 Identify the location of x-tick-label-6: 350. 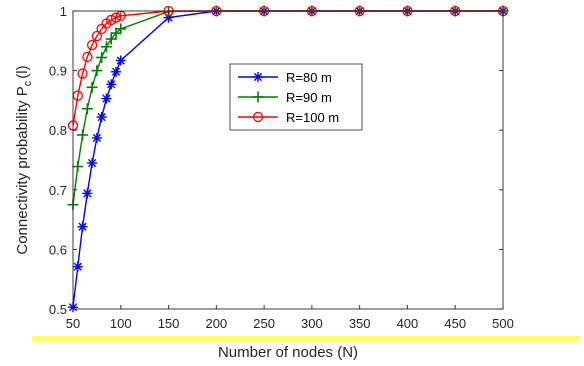
(360, 323).